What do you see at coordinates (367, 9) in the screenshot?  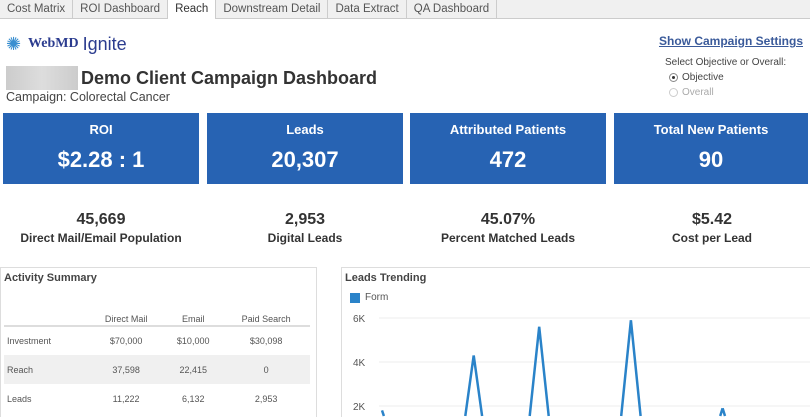 I see `tab-data-extract: Data Extract` at bounding box center [367, 9].